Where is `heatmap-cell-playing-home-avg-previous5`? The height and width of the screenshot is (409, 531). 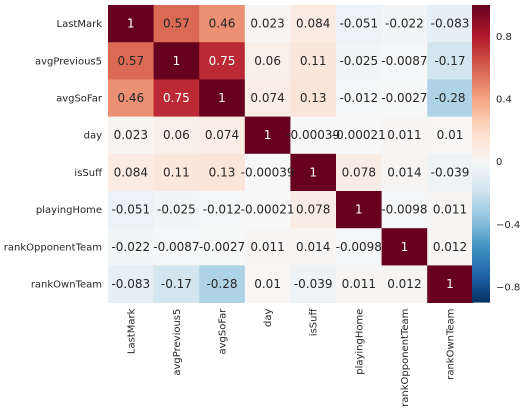 heatmap-cell-playing-home-avg-previous5 is located at coordinates (176, 210).